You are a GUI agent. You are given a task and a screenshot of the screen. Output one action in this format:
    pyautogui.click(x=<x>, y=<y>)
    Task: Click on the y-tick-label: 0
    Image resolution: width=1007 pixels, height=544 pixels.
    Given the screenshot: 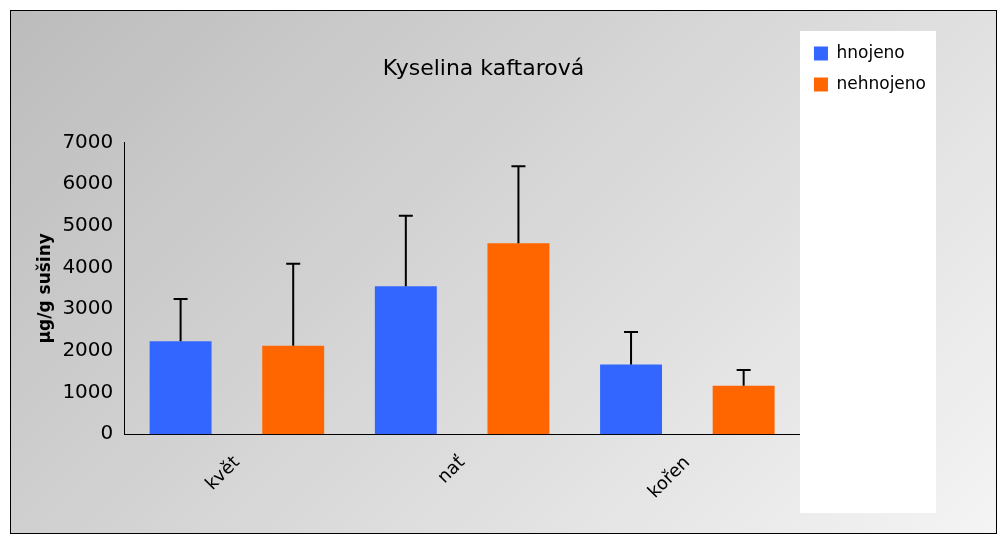 What is the action you would take?
    pyautogui.click(x=107, y=432)
    